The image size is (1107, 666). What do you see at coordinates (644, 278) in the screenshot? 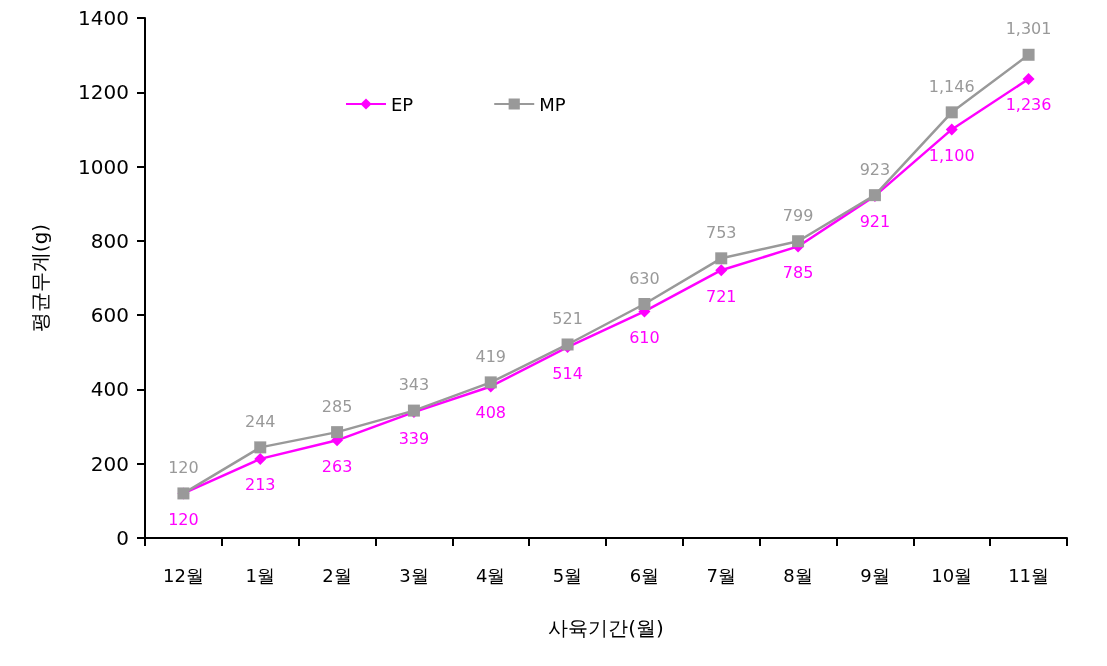
I see `data-label: 630` at bounding box center [644, 278].